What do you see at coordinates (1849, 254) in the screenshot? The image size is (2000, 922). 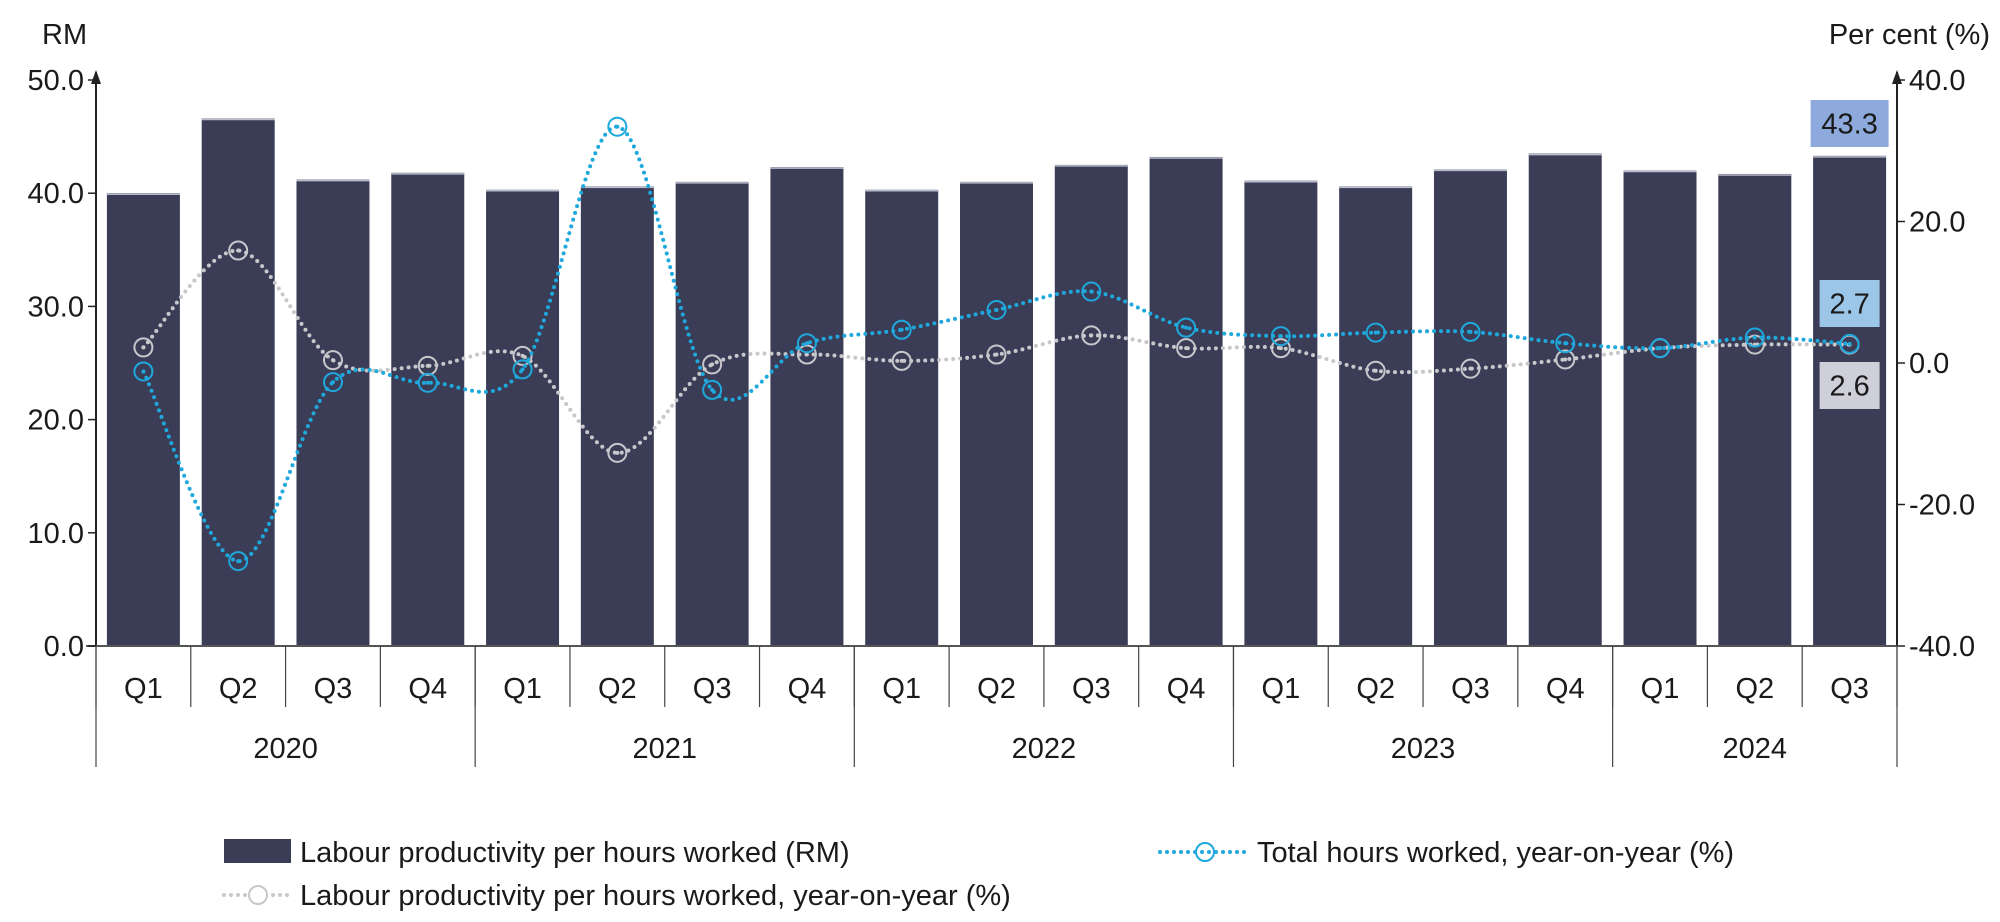 I see `annotations: 43.3 2.7 2.6` at bounding box center [1849, 254].